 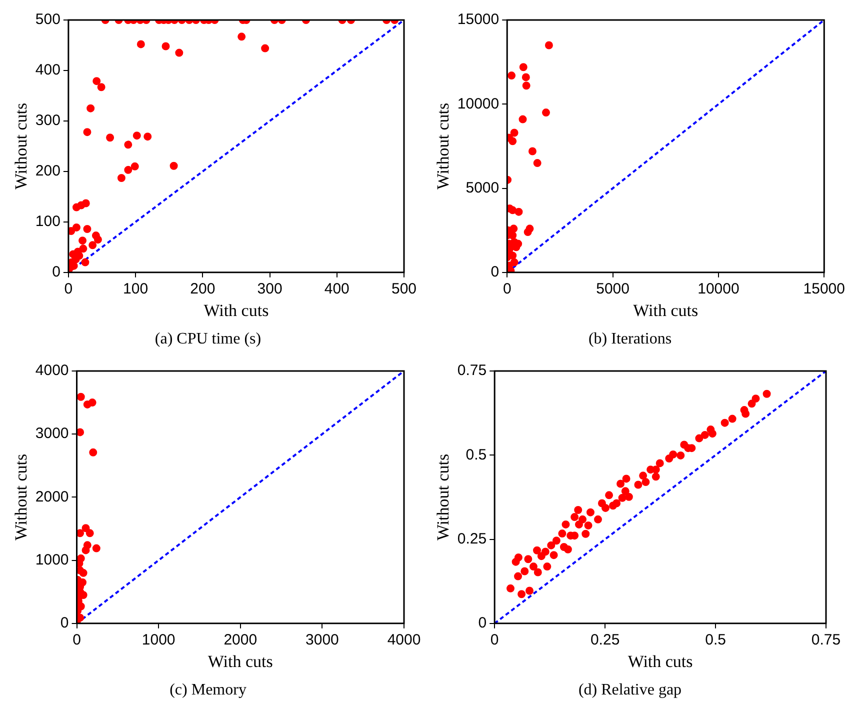 I want to click on x-tick-label: 10000, so click(x=719, y=289).